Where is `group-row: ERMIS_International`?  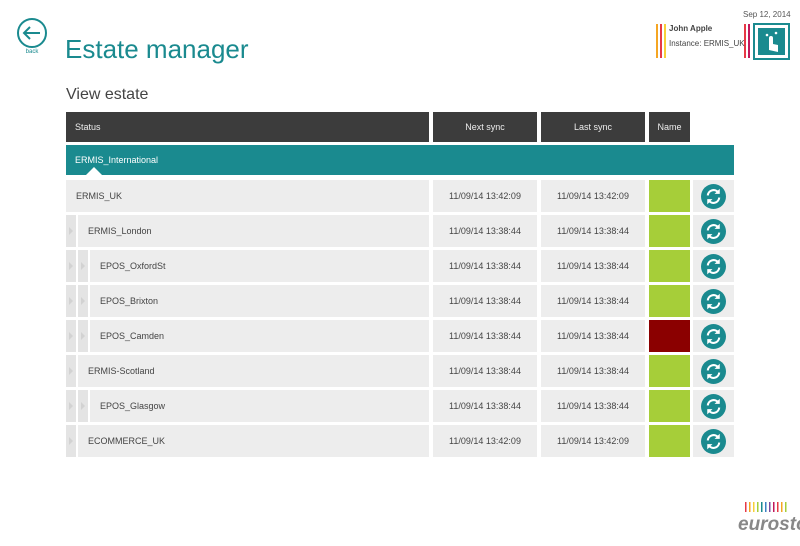 group-row: ERMIS_International is located at coordinates (400, 160).